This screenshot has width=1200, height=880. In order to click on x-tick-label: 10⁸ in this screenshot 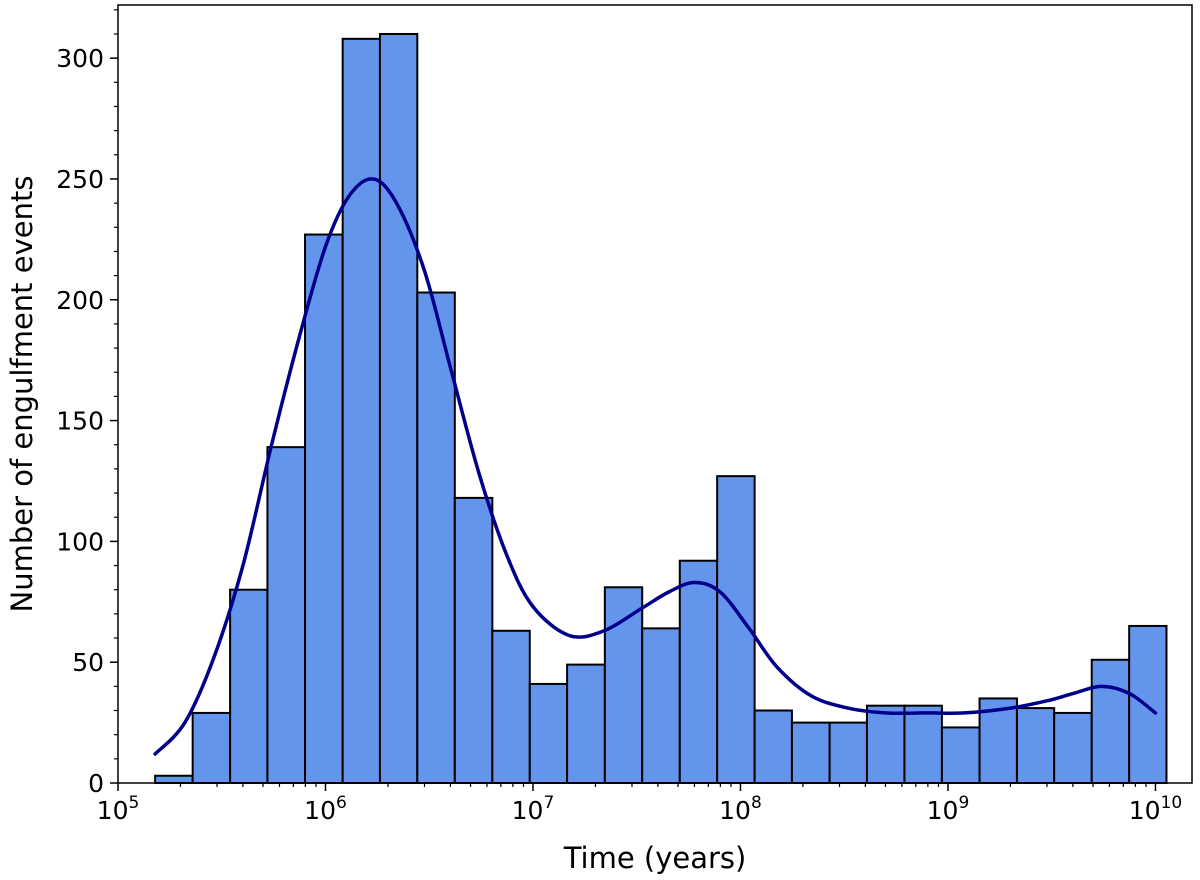, I will do `click(740, 809)`.